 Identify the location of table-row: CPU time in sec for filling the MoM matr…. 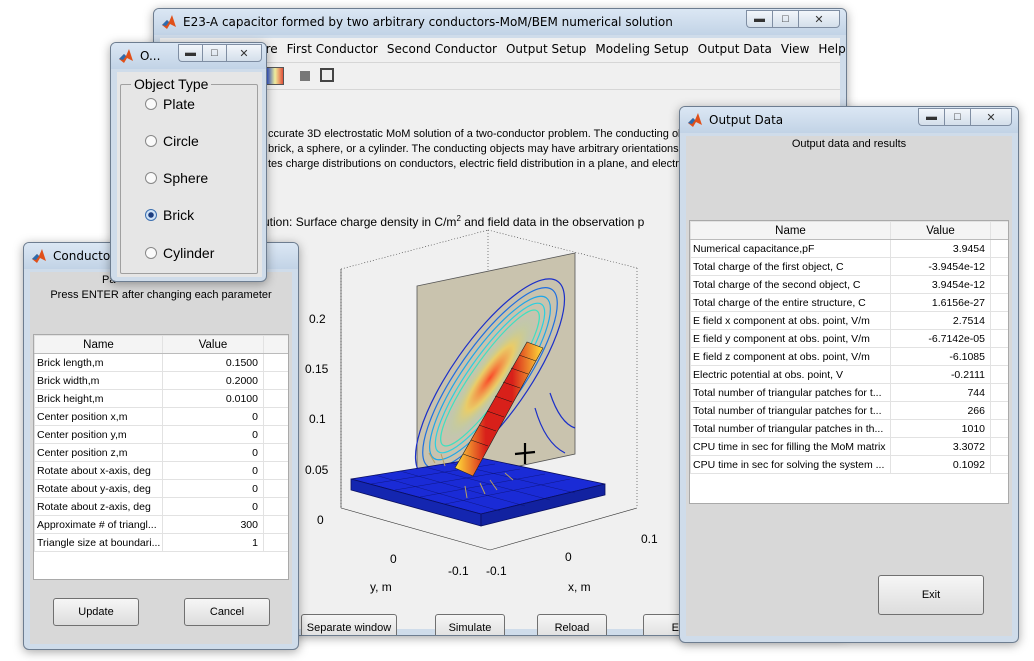
(849, 446).